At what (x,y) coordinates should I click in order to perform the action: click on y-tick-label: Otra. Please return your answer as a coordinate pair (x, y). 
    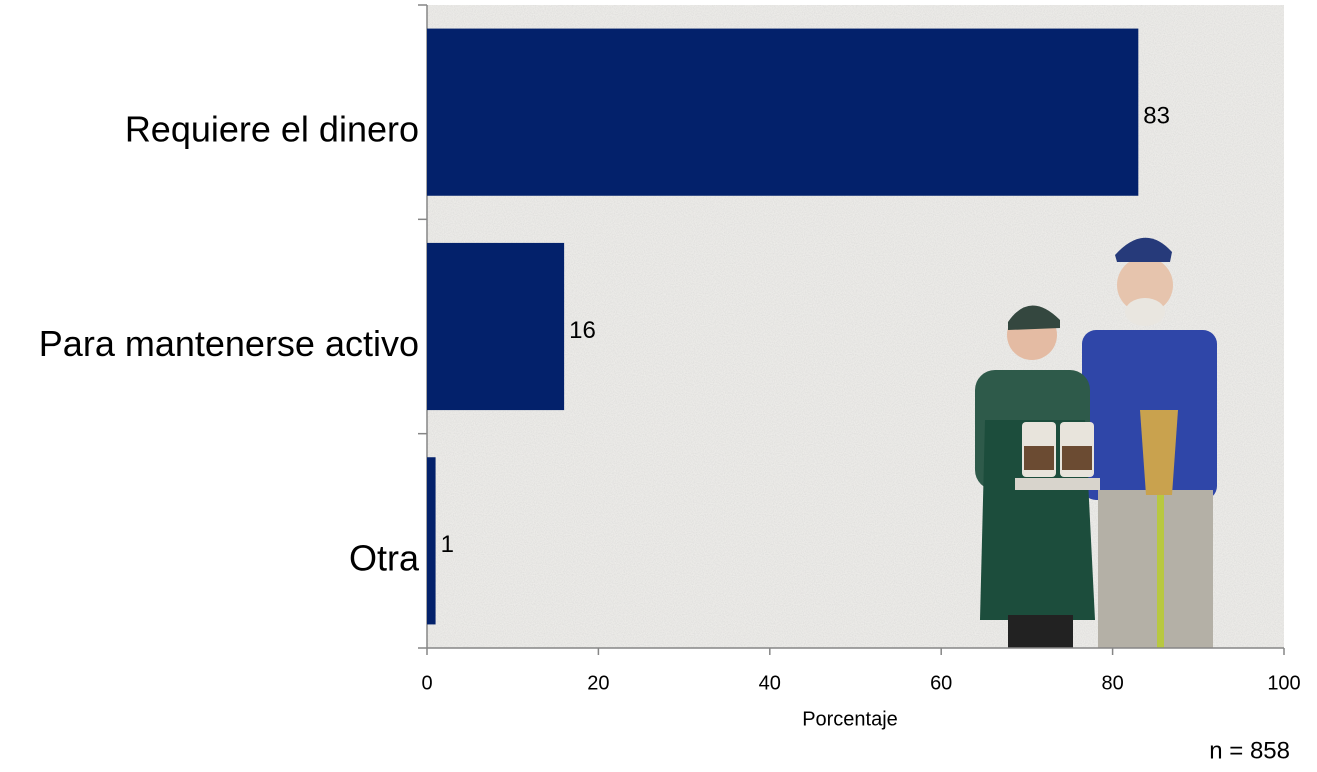
    Looking at the image, I should click on (384, 557).